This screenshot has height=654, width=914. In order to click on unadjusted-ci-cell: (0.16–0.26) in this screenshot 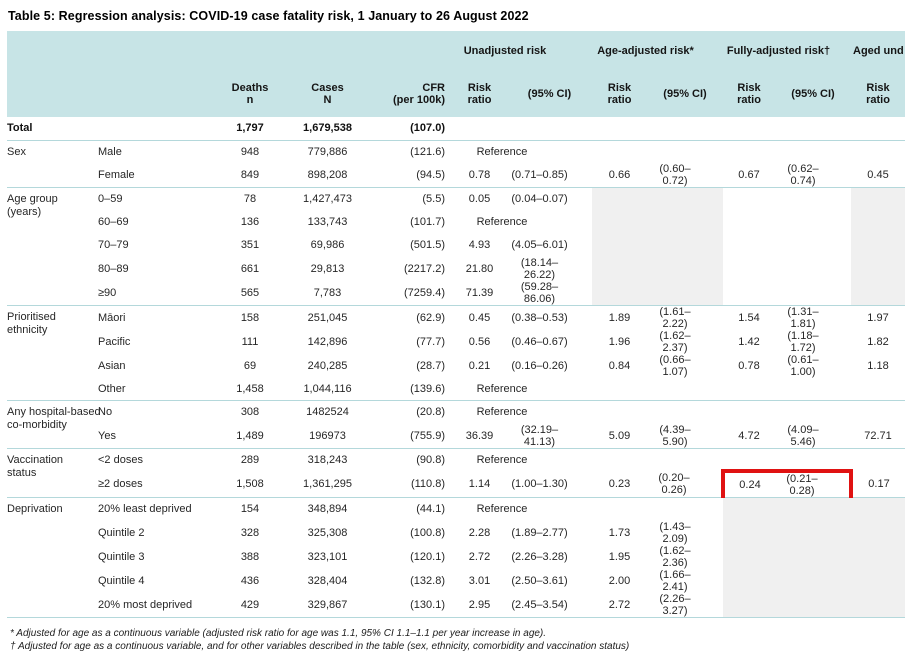, I will do `click(539, 365)`.